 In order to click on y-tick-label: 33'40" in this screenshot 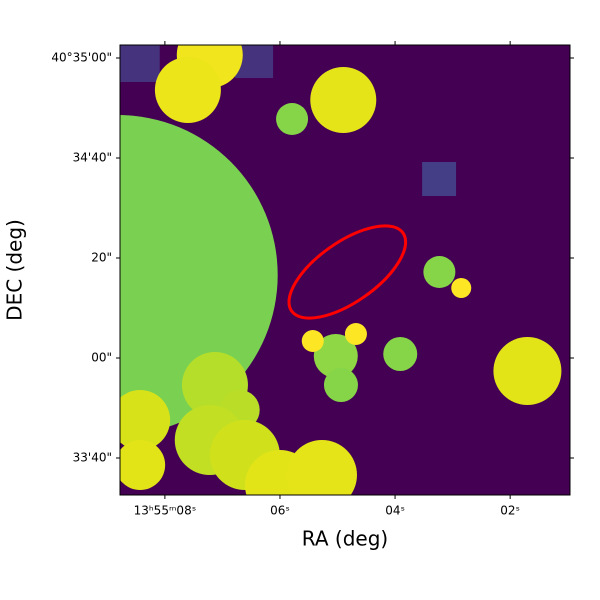, I will do `click(92, 458)`.